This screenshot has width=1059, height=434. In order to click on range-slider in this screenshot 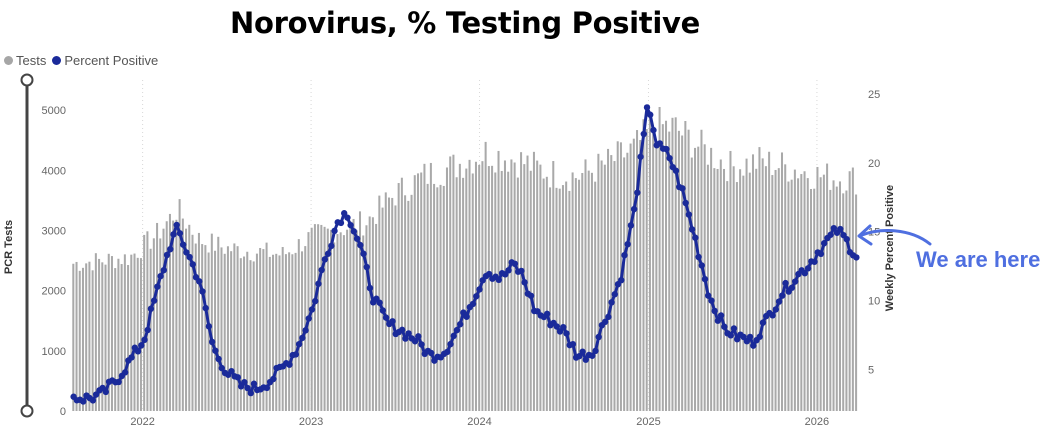, I will do `click(27, 245)`.